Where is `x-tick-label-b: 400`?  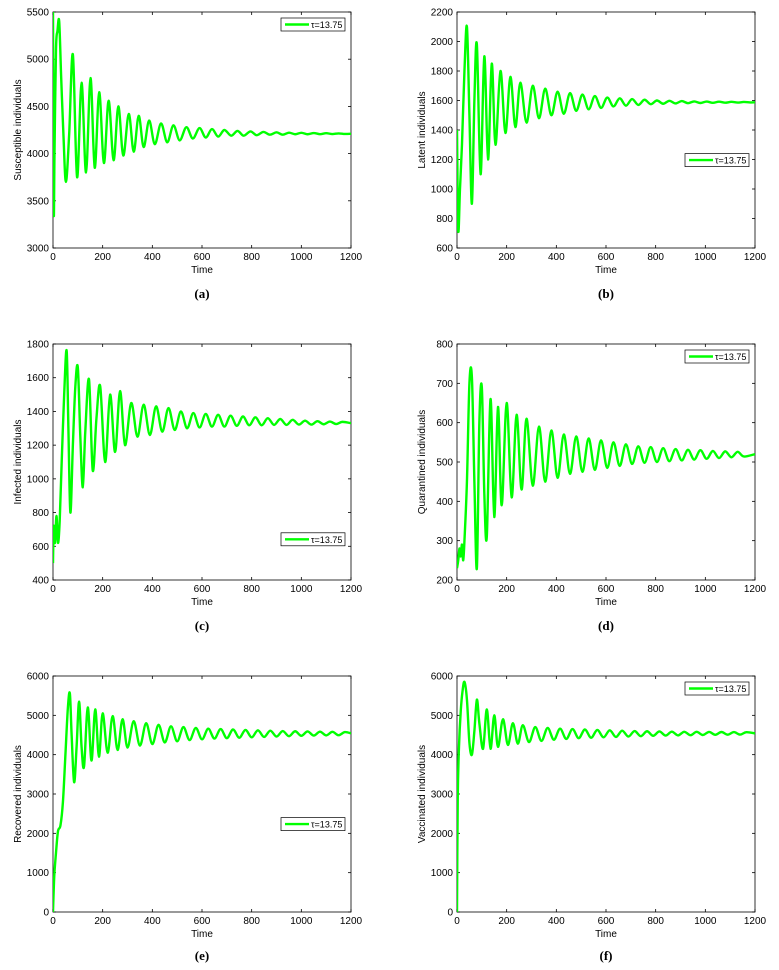 x-tick-label-b: 400 is located at coordinates (556, 257).